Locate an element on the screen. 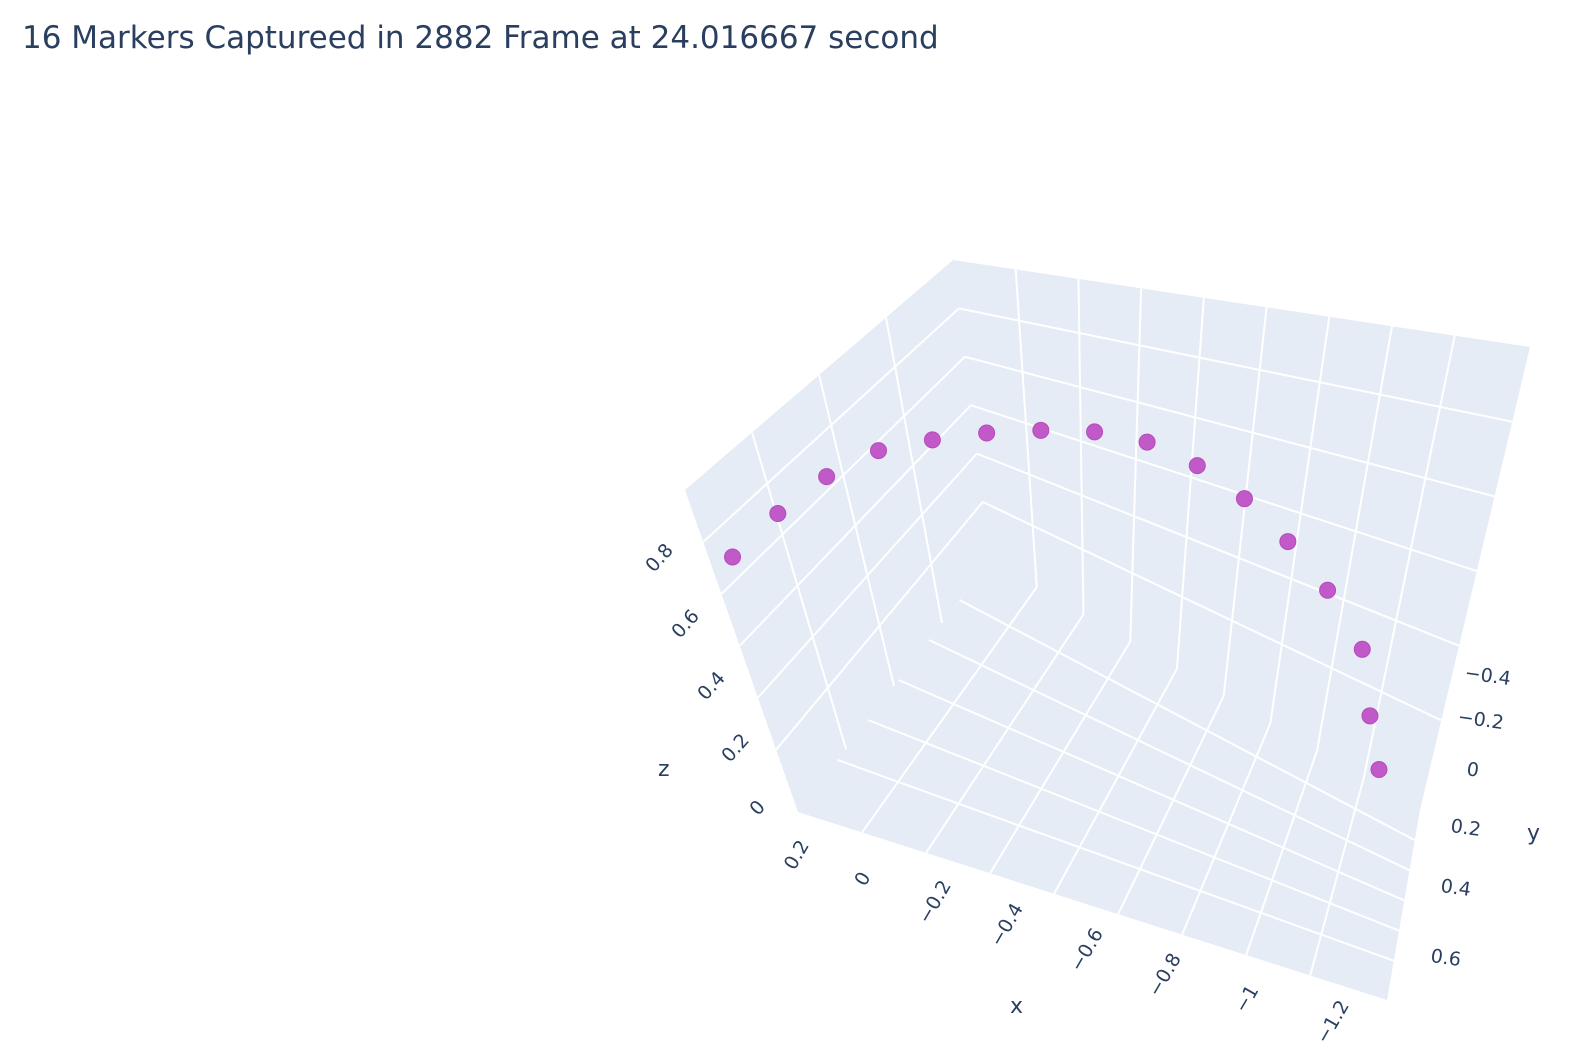 The height and width of the screenshot is (1052, 1582). grid-floor is located at coordinates (1126, 781).